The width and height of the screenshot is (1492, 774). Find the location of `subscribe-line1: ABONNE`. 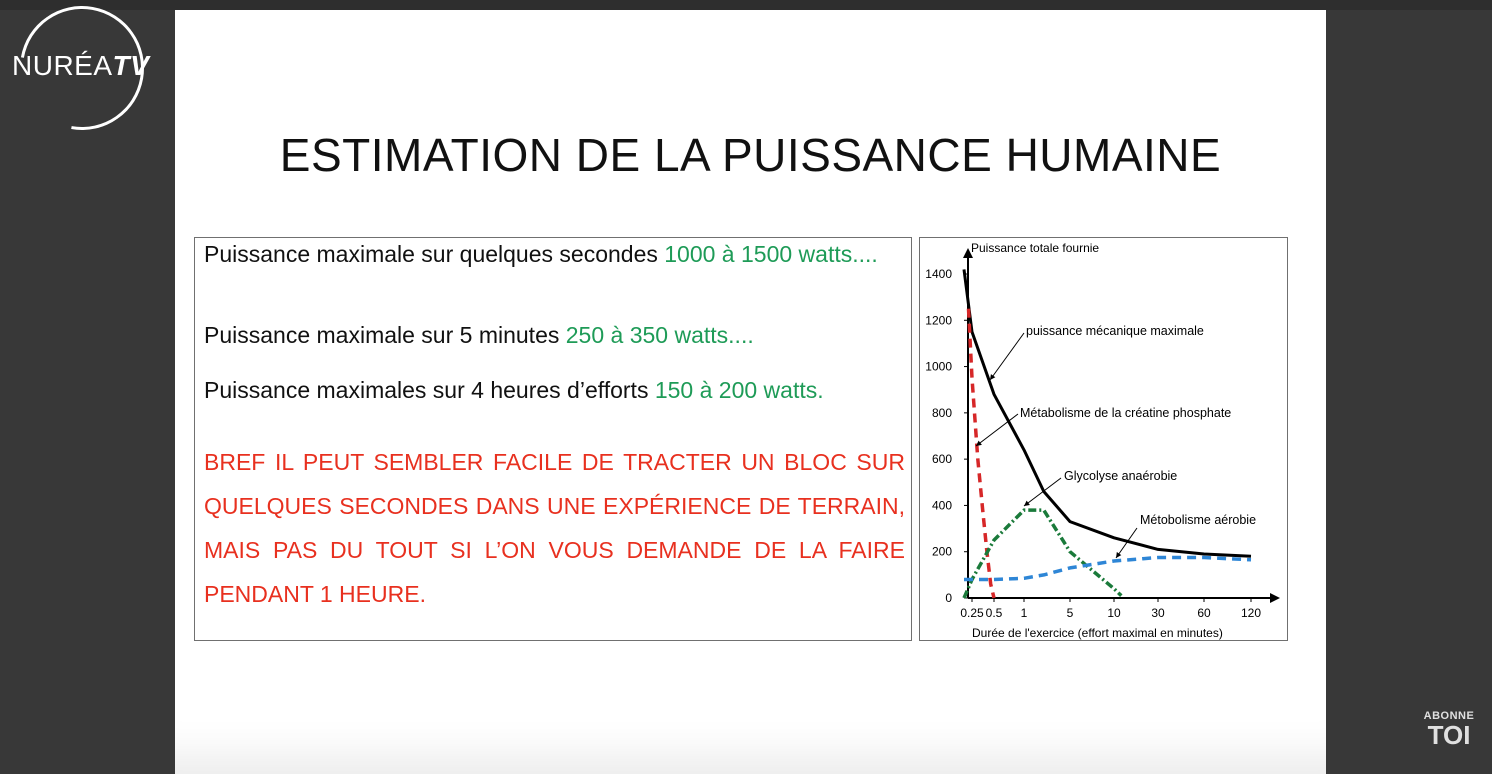

subscribe-line1: ABONNE is located at coordinates (1449, 716).